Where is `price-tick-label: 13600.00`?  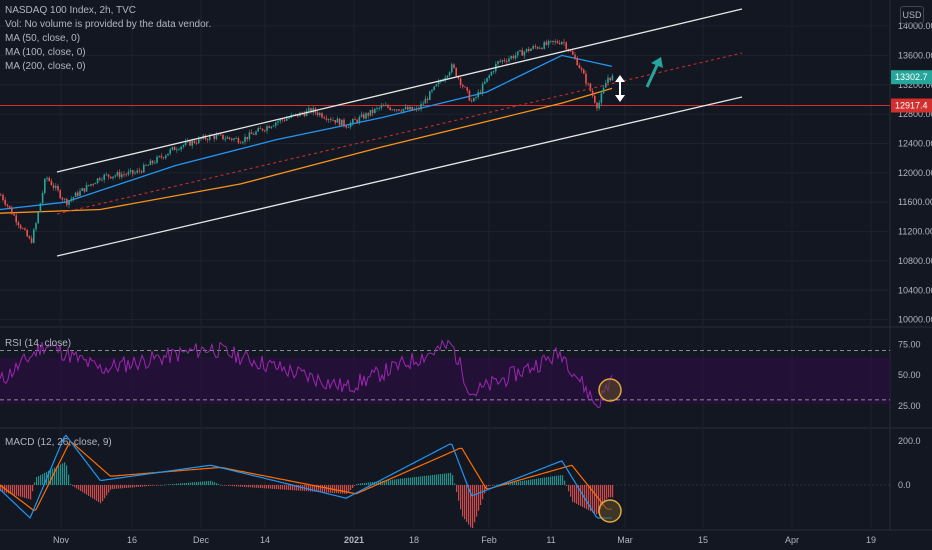 price-tick-label: 13600.00 is located at coordinates (915, 55).